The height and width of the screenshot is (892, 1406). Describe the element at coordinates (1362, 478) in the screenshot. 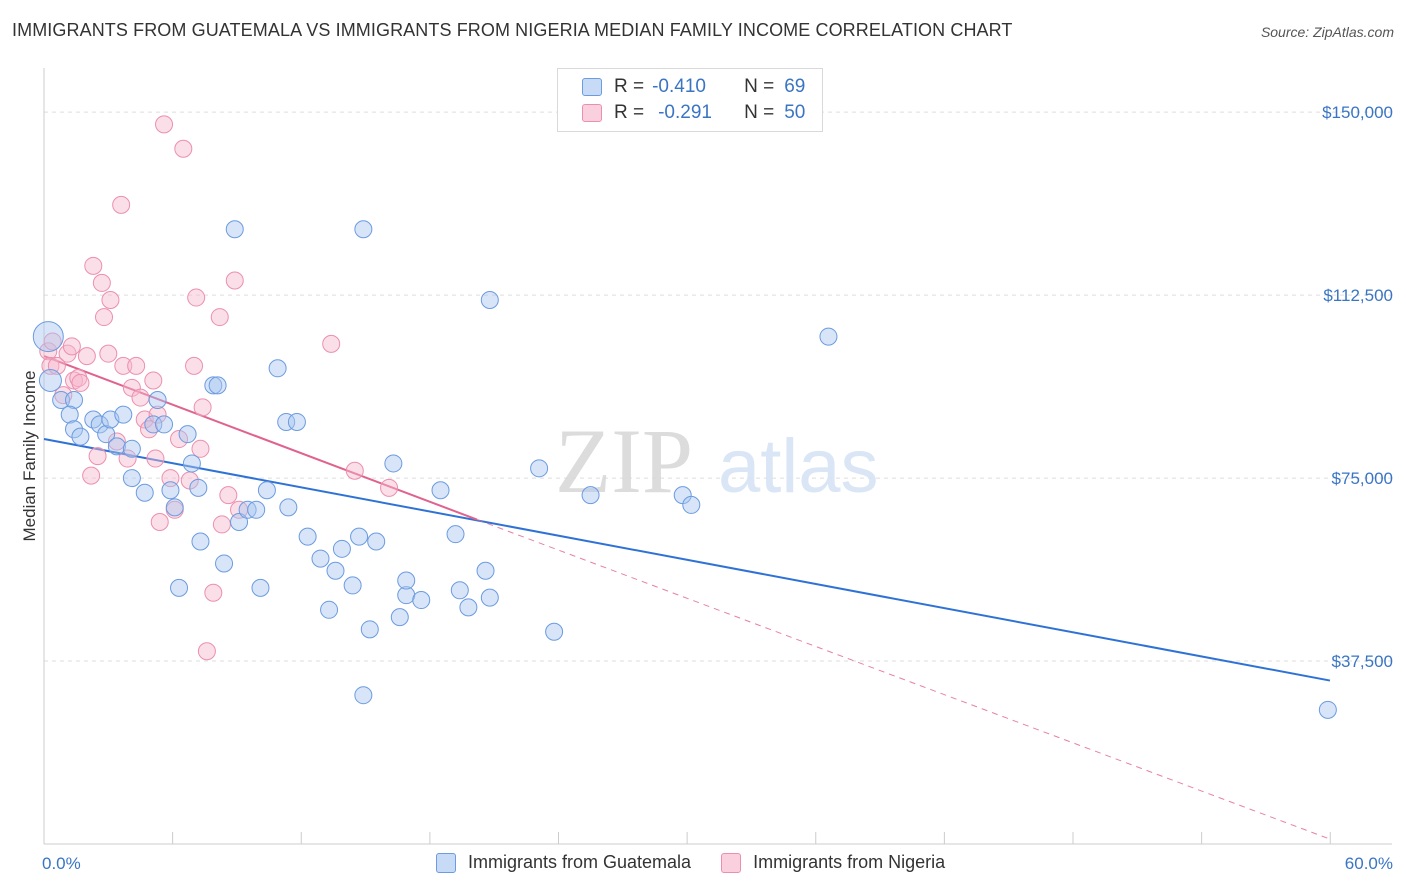

I see `y-tick-label: $75,000` at that location.